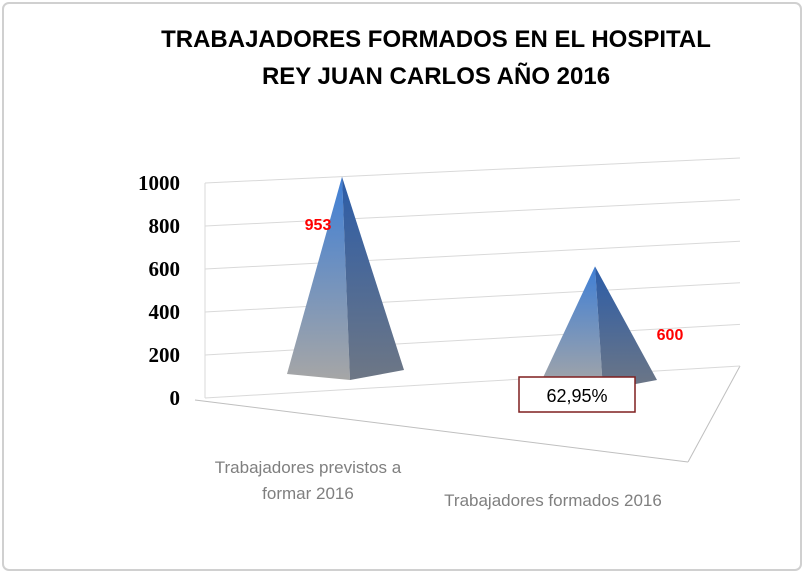 This screenshot has height=575, width=806. What do you see at coordinates (175, 398) in the screenshot?
I see `y-tick-label: 0` at bounding box center [175, 398].